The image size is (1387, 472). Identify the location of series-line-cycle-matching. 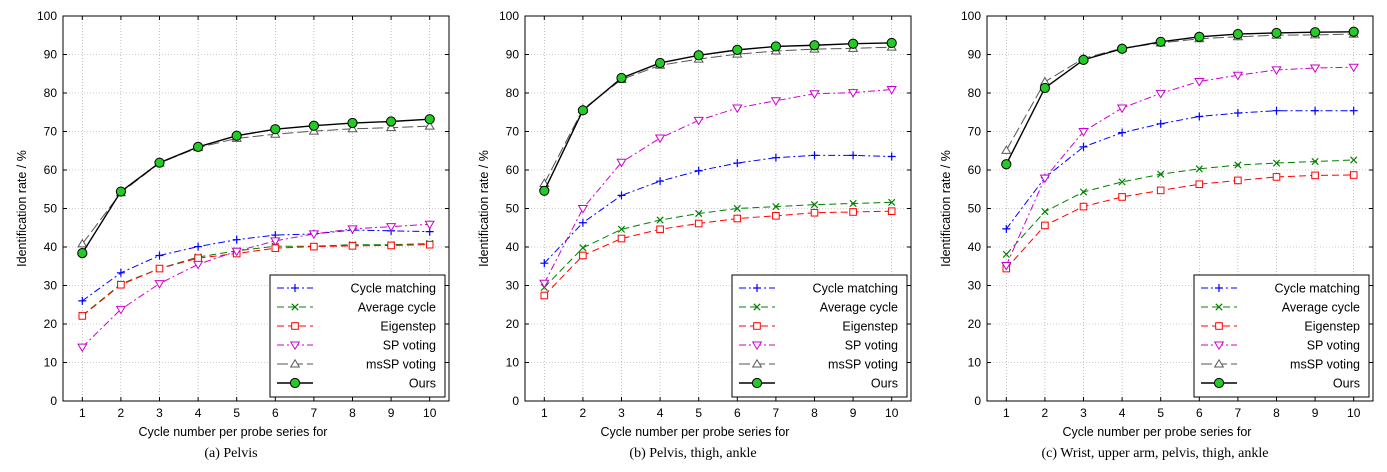
(717, 209).